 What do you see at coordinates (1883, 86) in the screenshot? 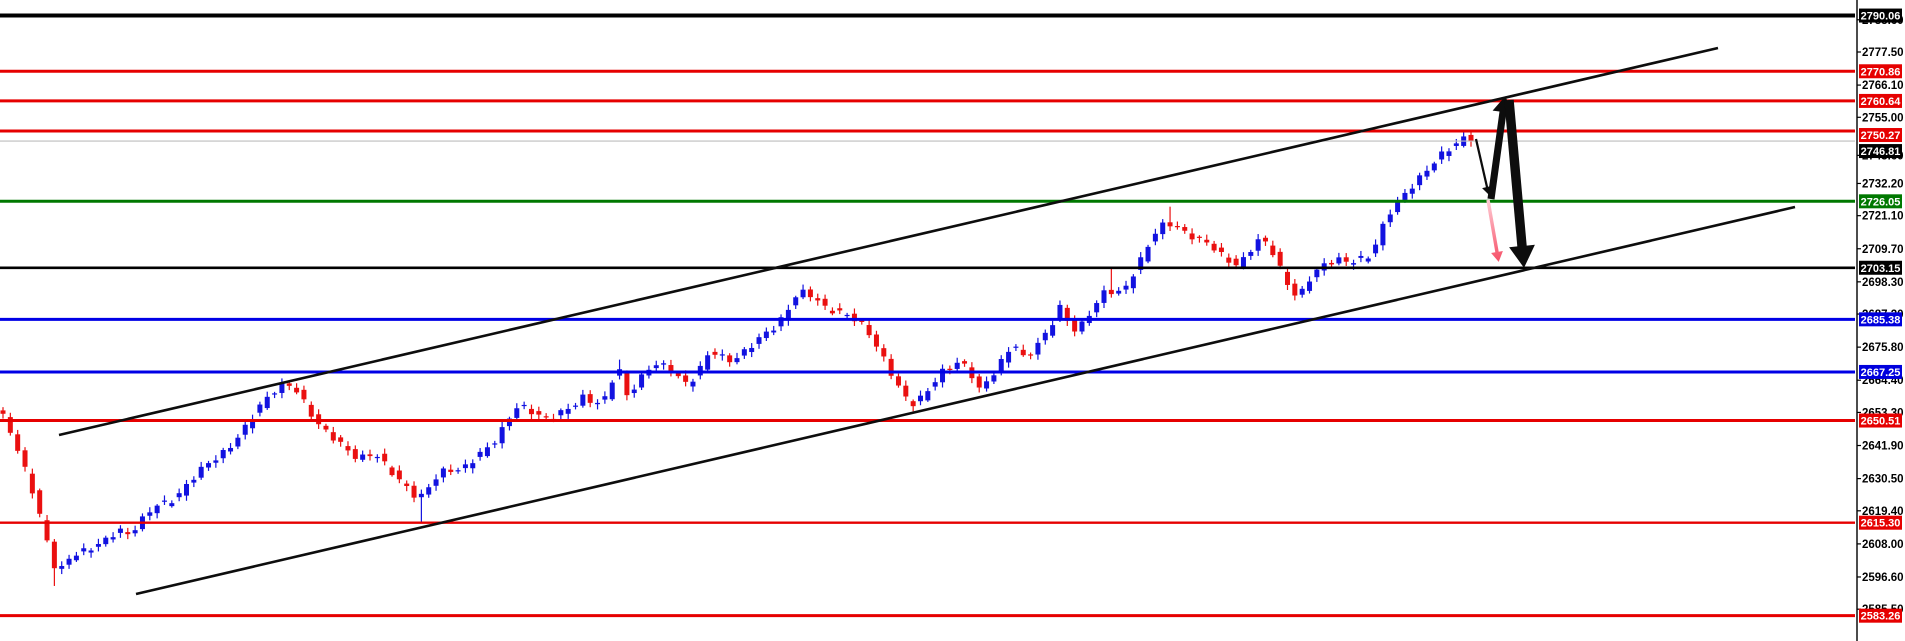
I see `tick-label: 2766.10` at bounding box center [1883, 86].